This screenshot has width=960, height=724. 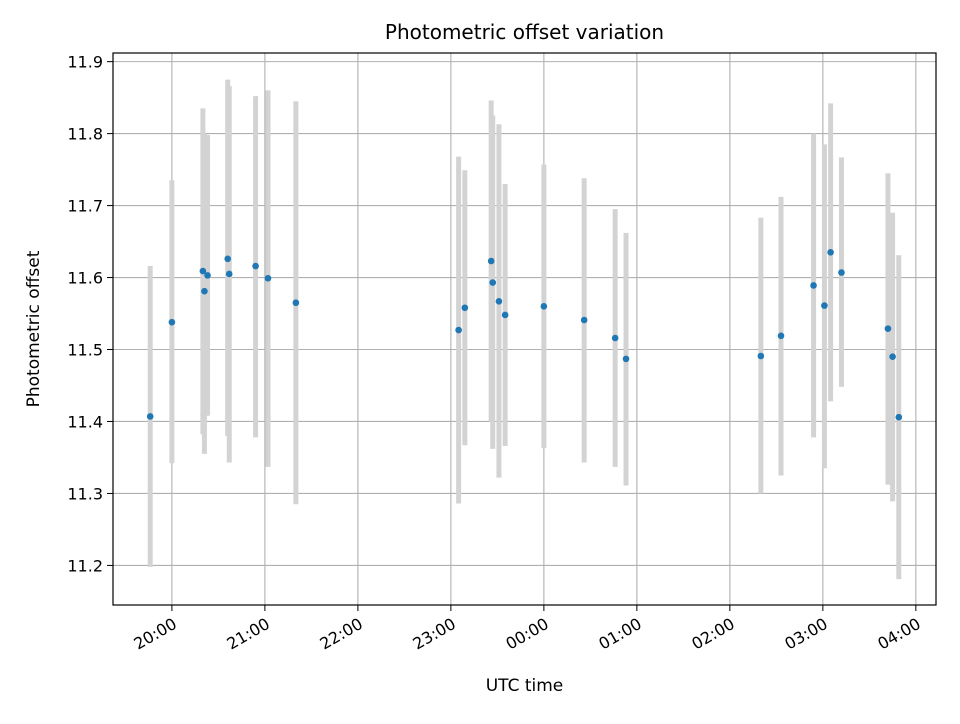 What do you see at coordinates (433, 634) in the screenshot?
I see `x-tick-label: 23:00` at bounding box center [433, 634].